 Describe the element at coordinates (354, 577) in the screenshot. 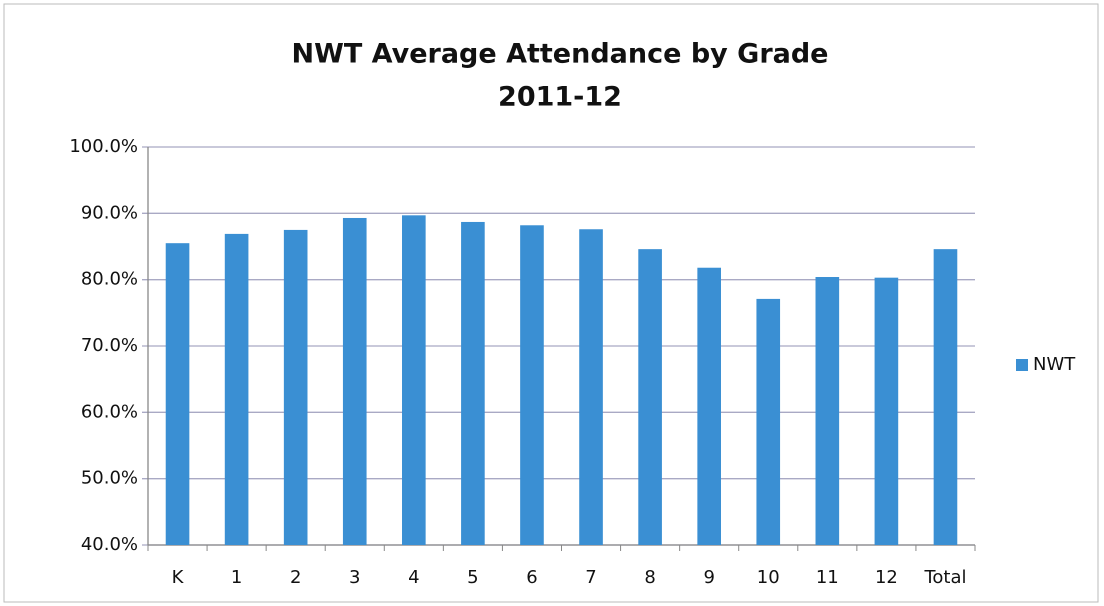

I see `x-tick-label: 3` at that location.